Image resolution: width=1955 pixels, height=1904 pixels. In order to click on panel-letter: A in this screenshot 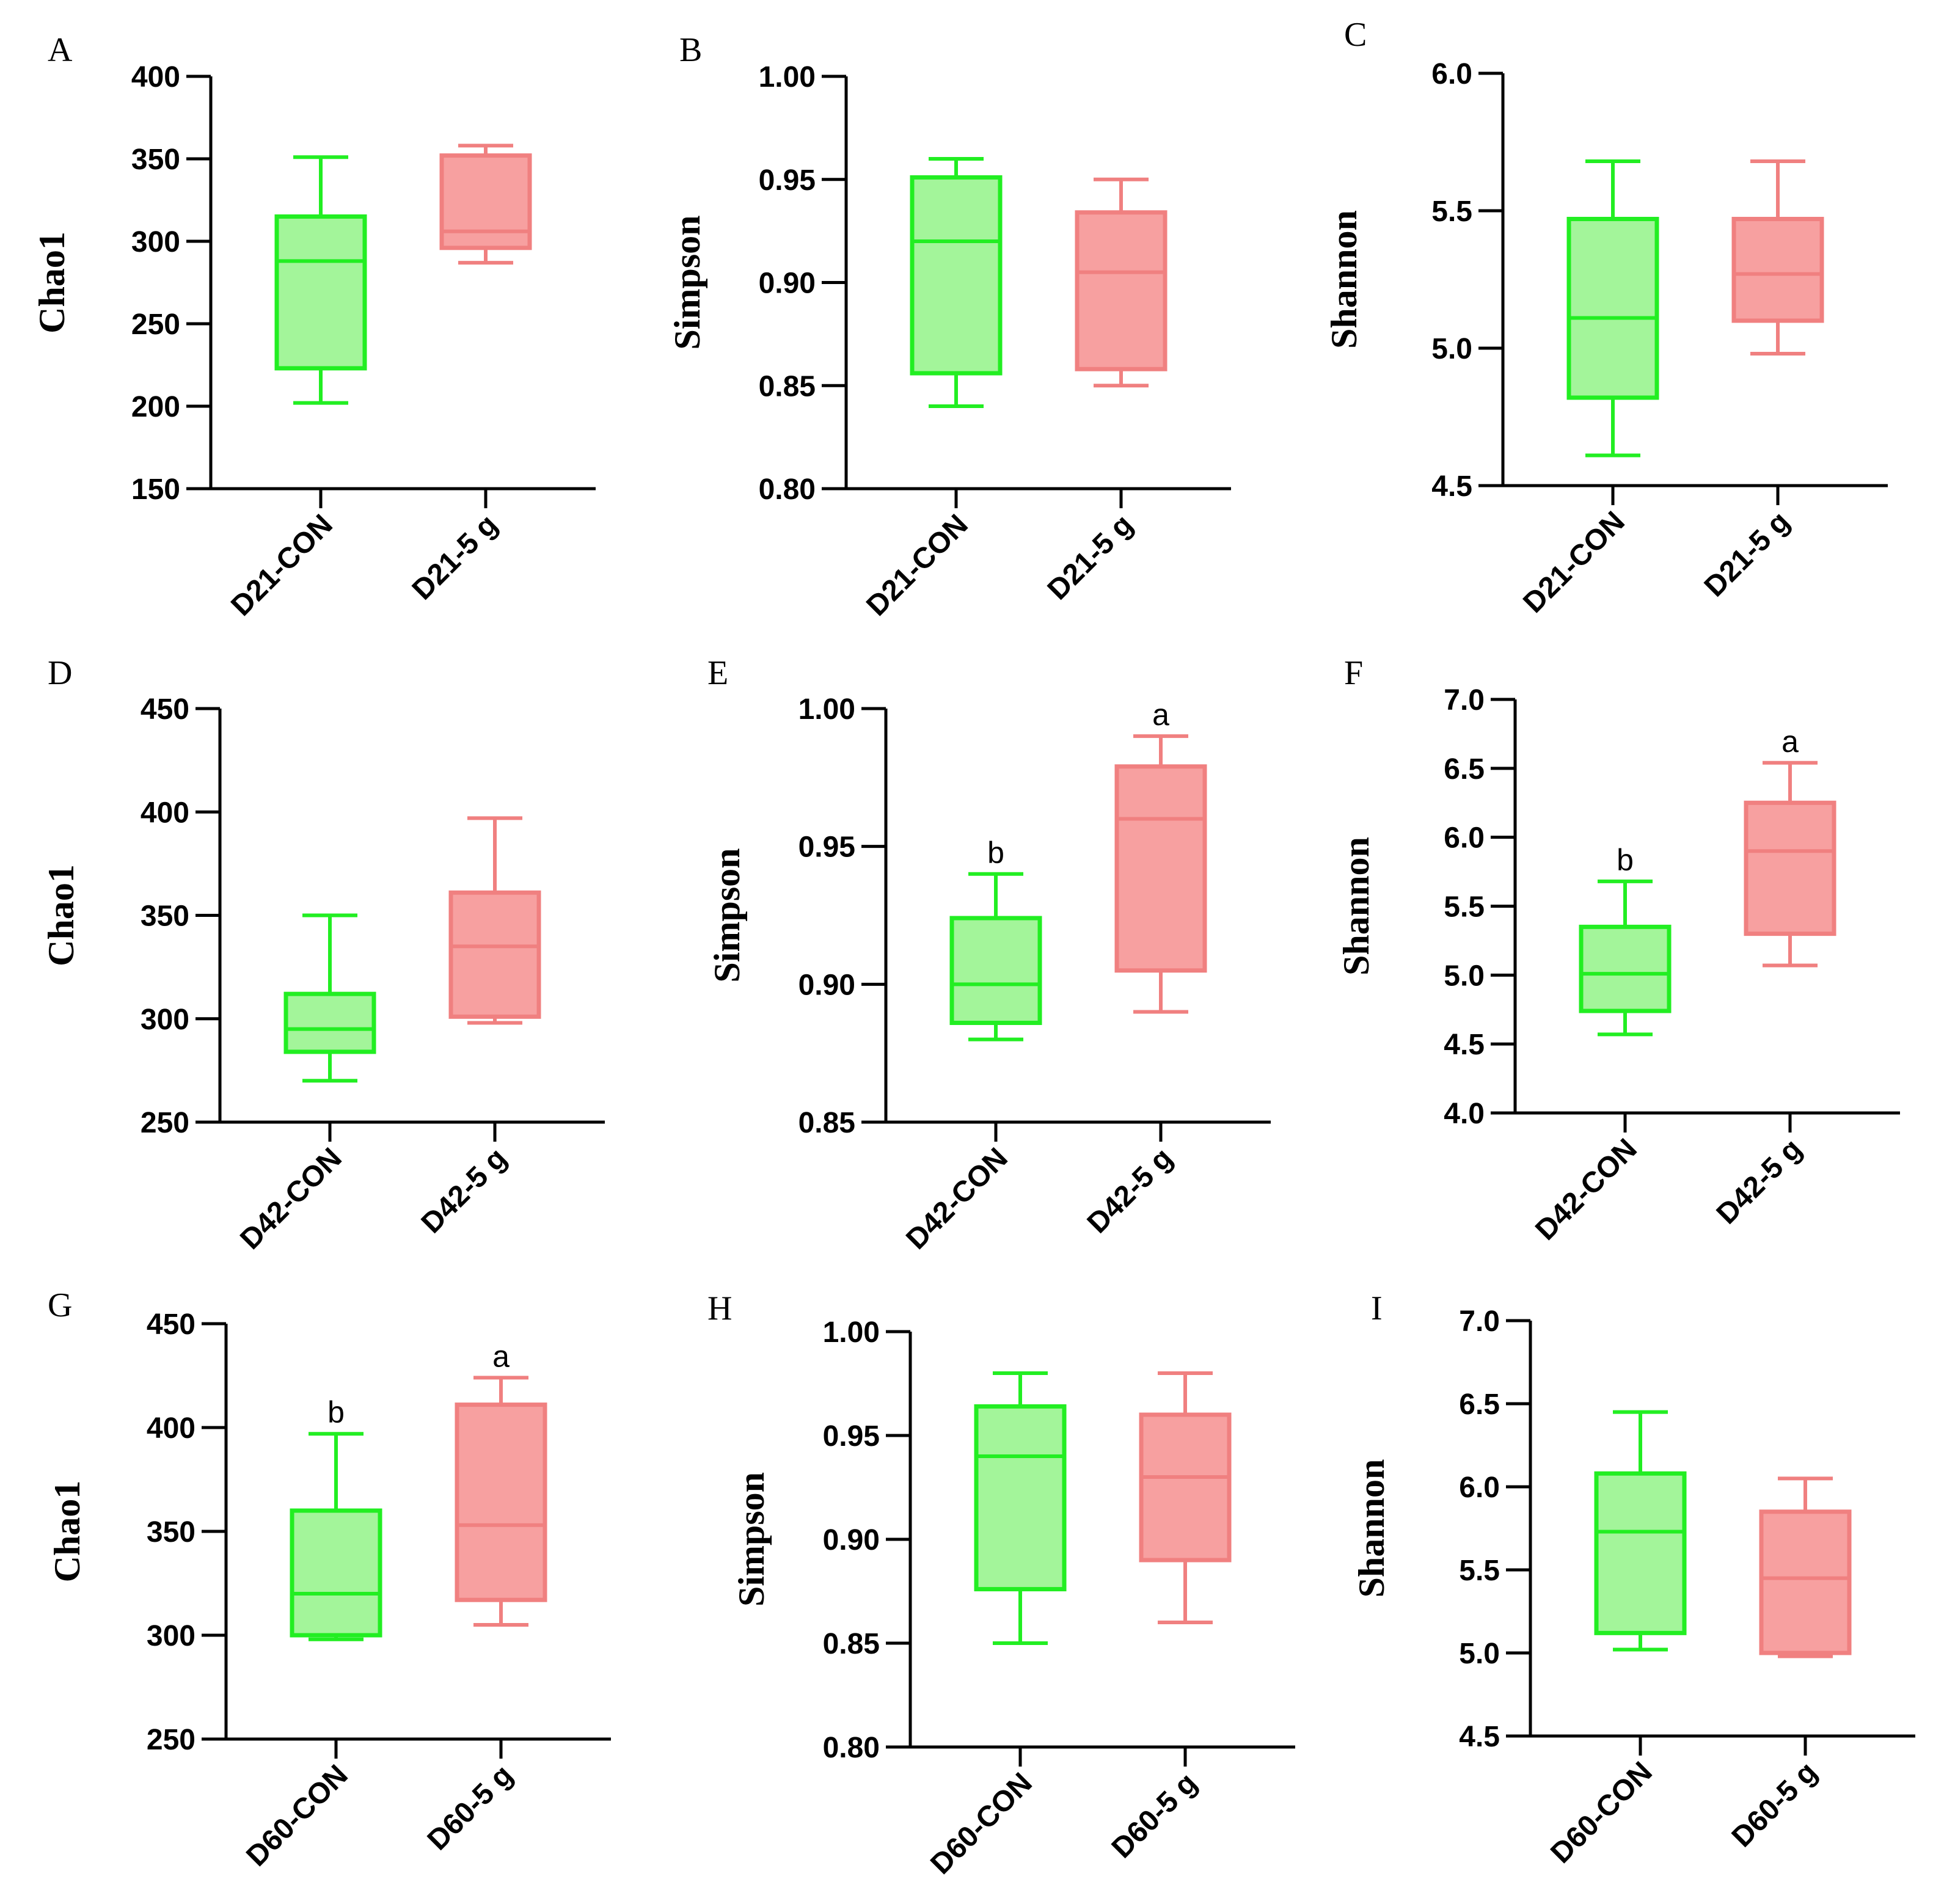, I will do `click(60, 50)`.